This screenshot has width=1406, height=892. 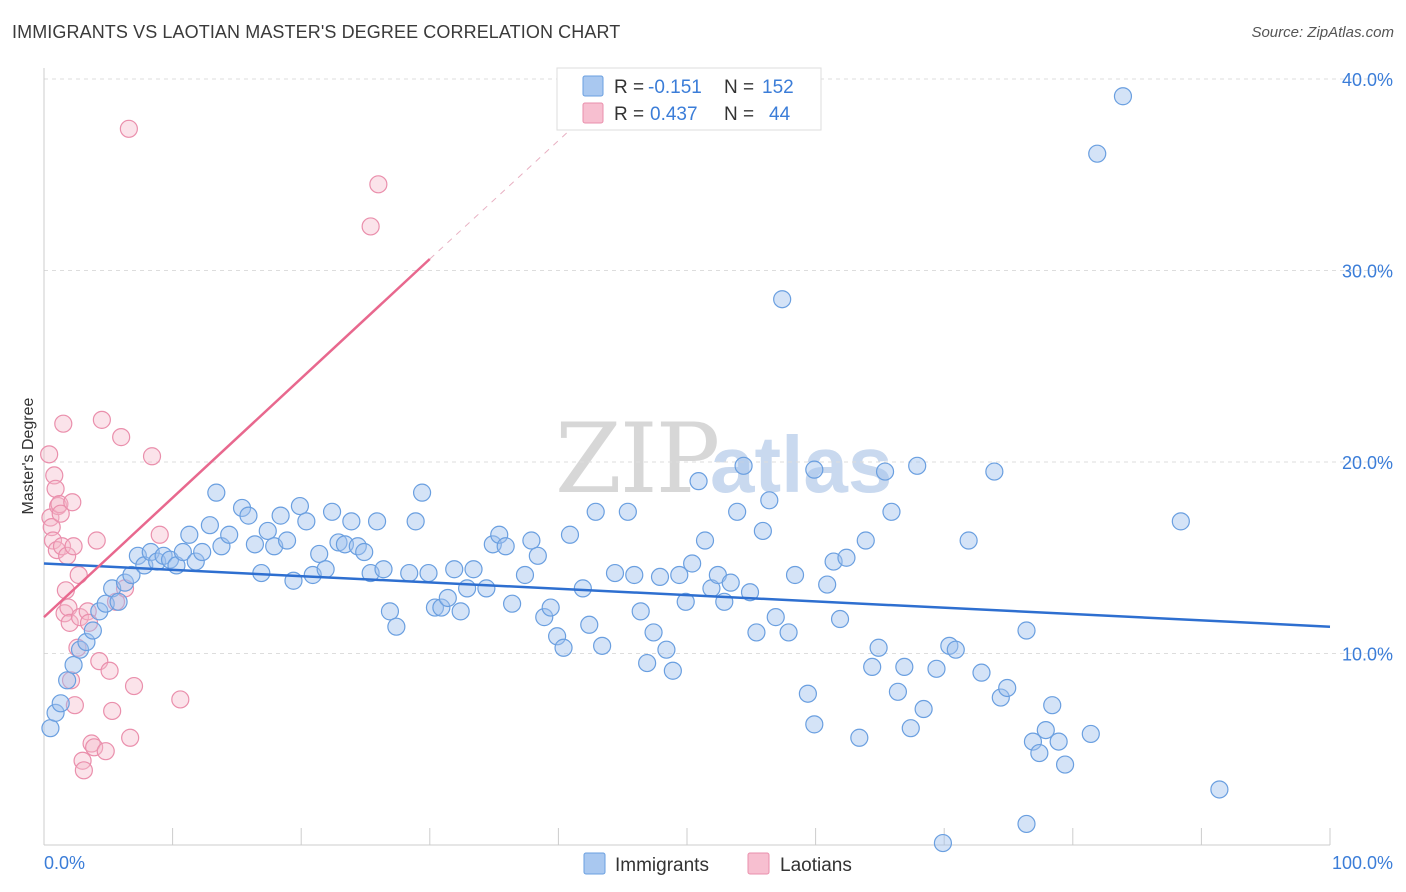 What do you see at coordinates (636, 459) in the screenshot?
I see `watermark-zip: ZIP` at bounding box center [636, 459].